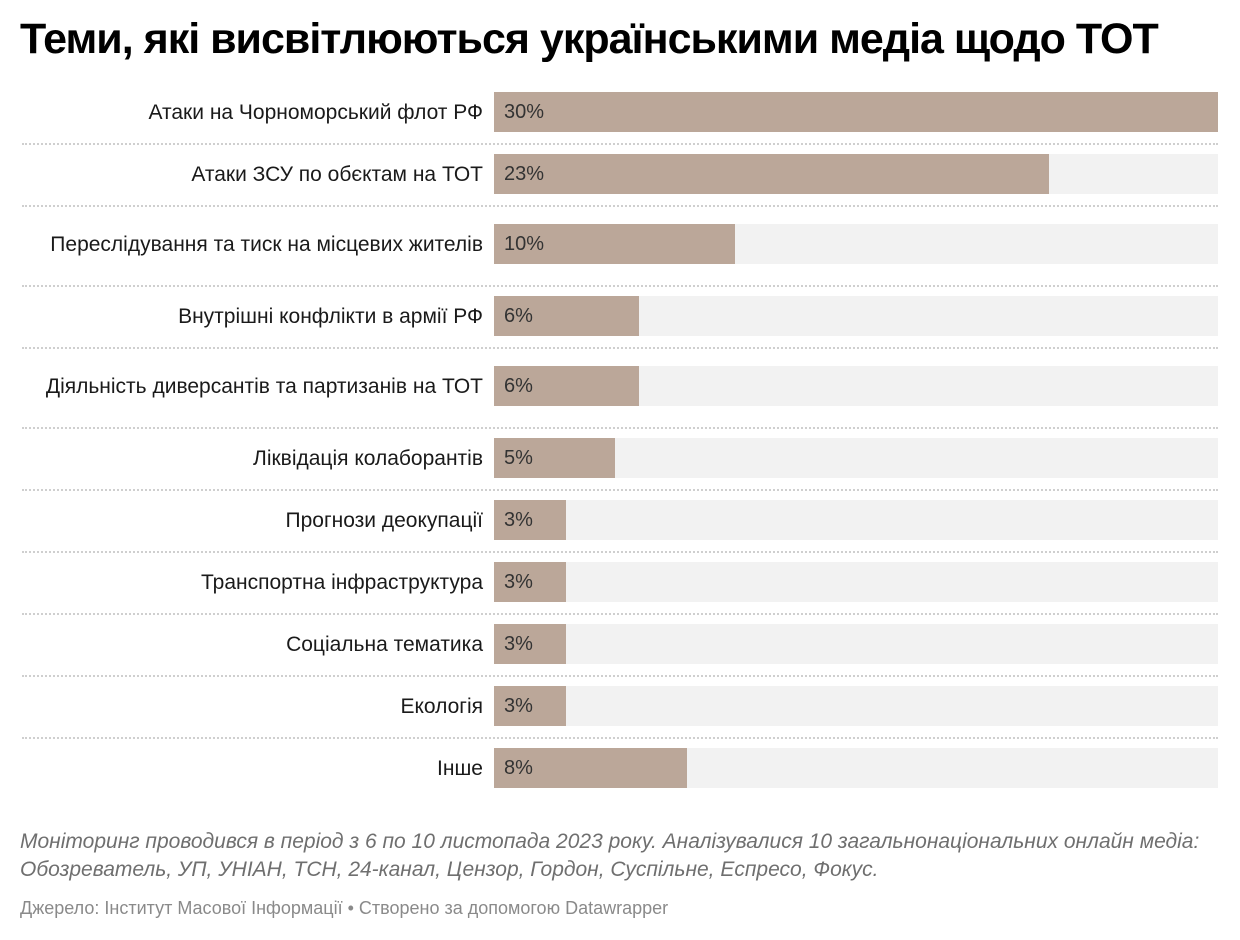 This screenshot has width=1240, height=940. What do you see at coordinates (518, 768) in the screenshot?
I see `value-label: 8%` at bounding box center [518, 768].